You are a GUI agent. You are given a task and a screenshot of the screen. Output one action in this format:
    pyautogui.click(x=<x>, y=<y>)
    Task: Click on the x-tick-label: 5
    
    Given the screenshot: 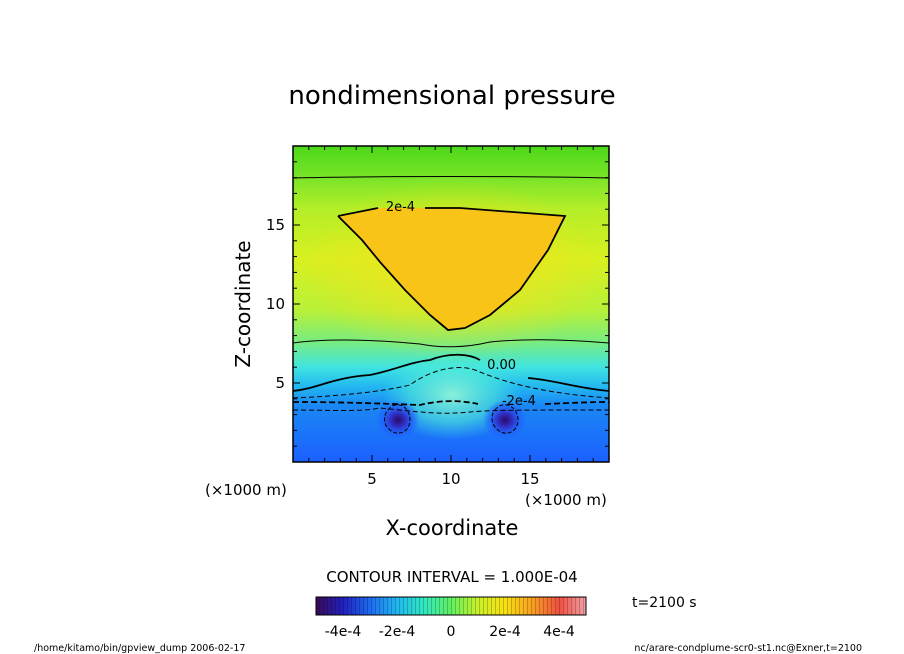 What is the action you would take?
    pyautogui.click(x=372, y=479)
    